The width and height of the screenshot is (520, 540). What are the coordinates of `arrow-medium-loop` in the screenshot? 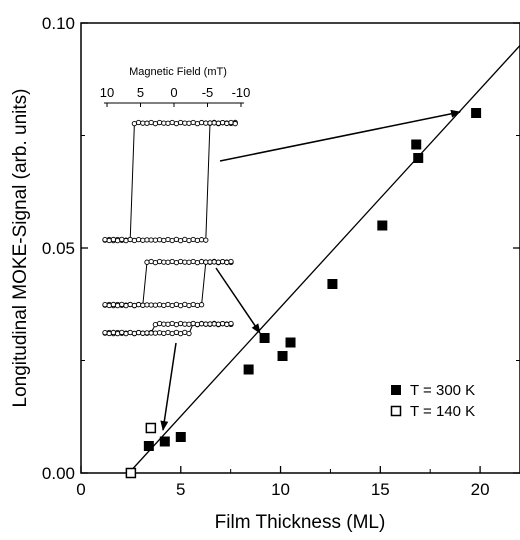 It's located at (238, 300).